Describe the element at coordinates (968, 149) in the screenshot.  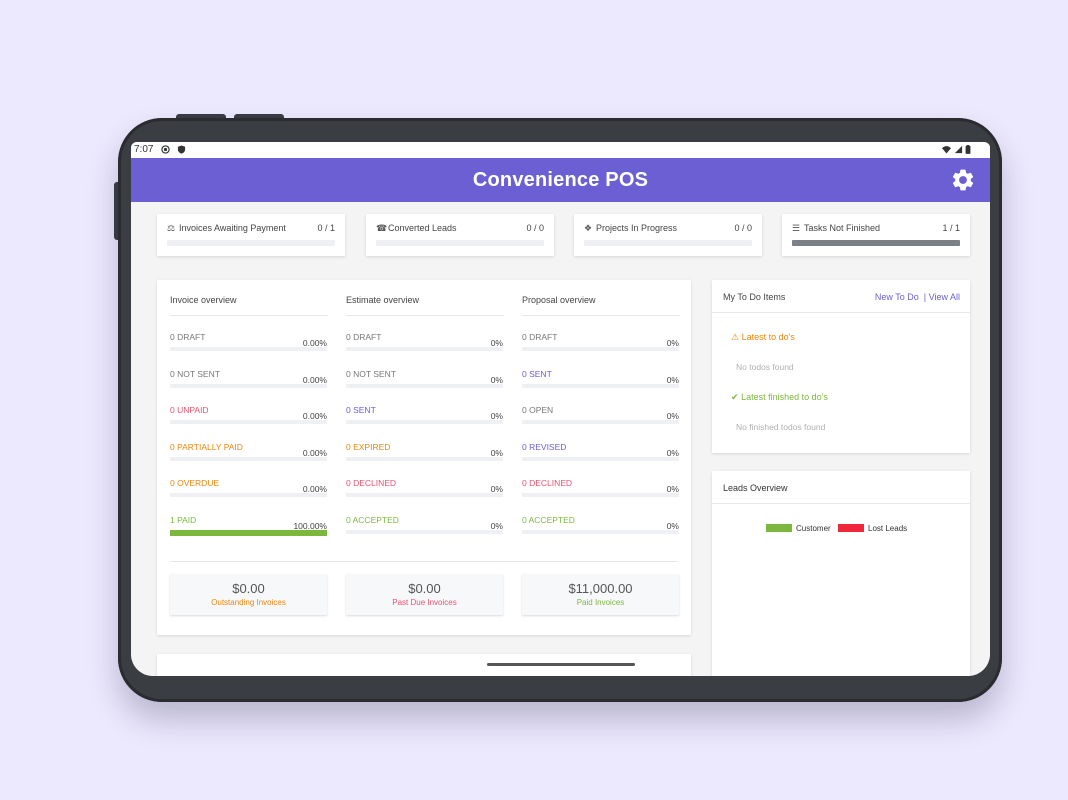
I see `battery-icon` at that location.